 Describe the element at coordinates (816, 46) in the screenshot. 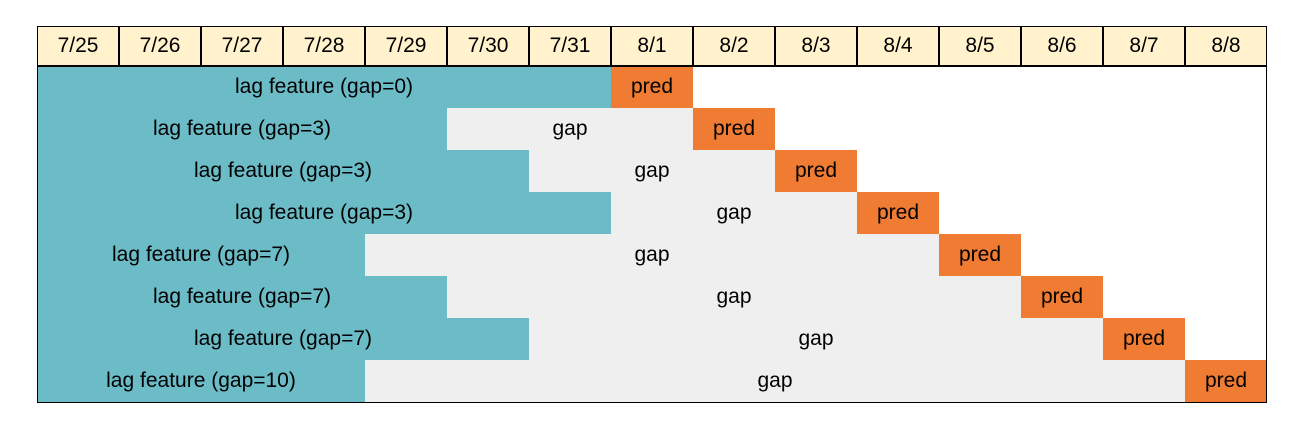

I see `date-header-cell: 8/3` at that location.